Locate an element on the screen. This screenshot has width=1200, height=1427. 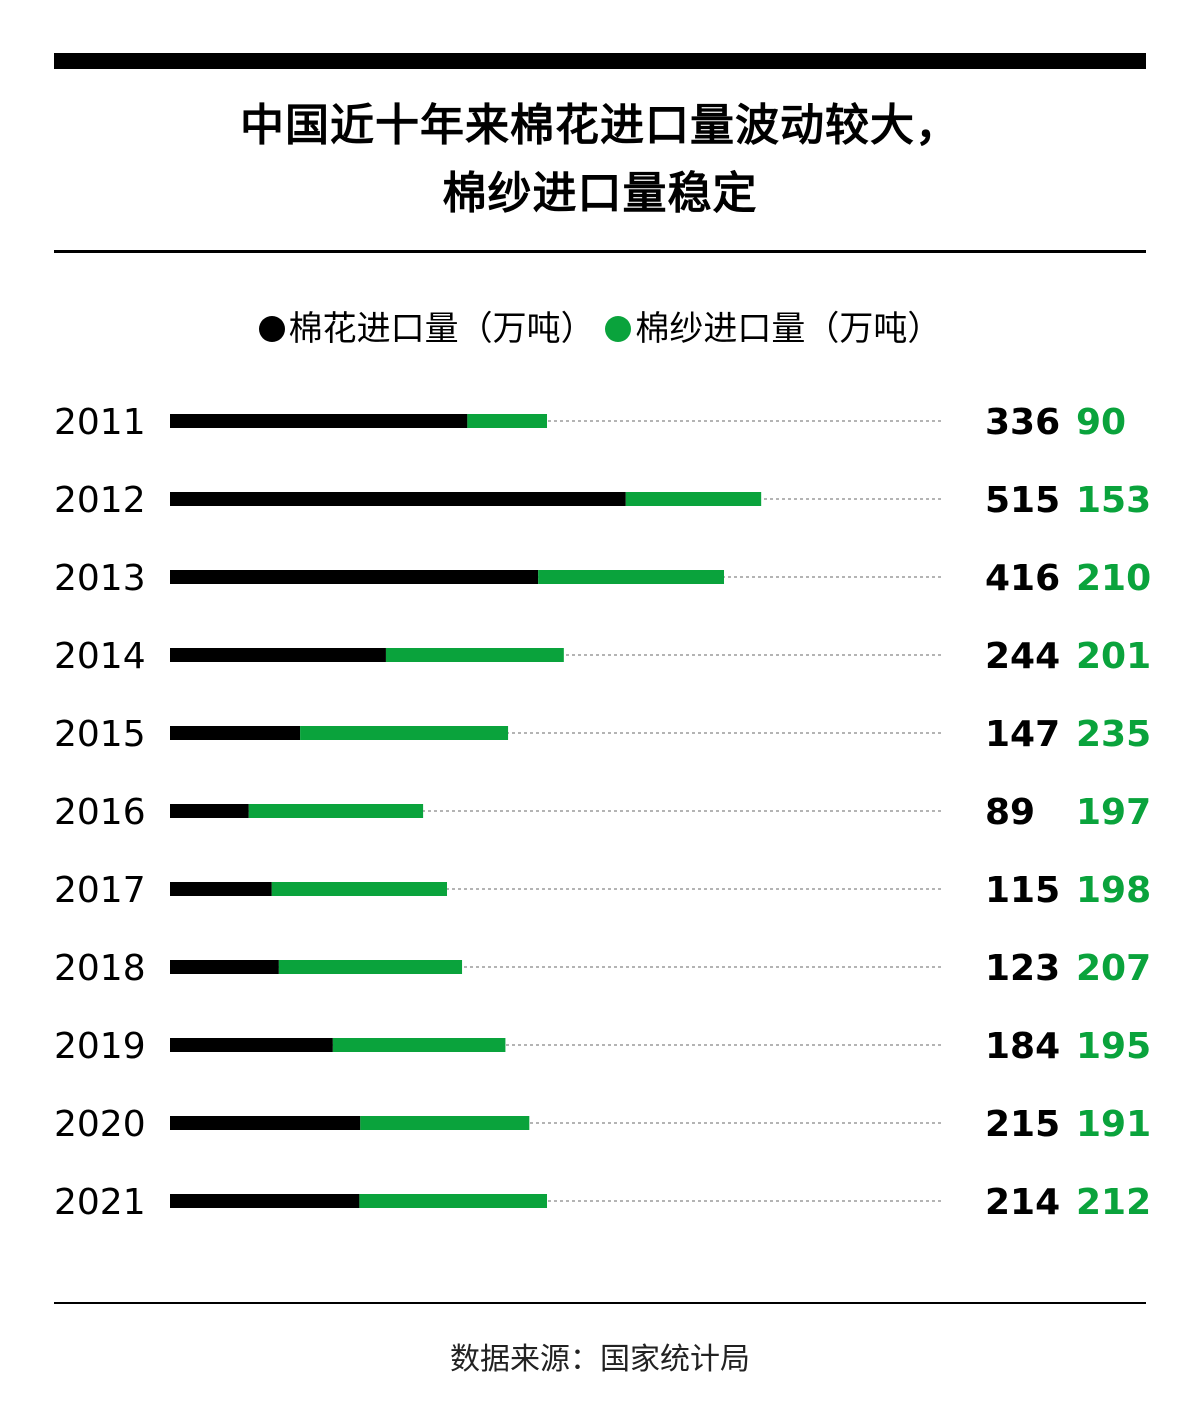
value-label-cotton: 214 is located at coordinates (1022, 1202).